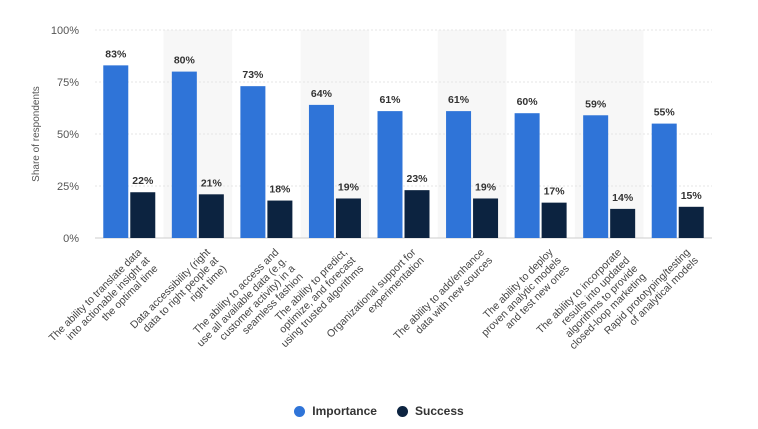 The height and width of the screenshot is (429, 758). What do you see at coordinates (65, 31) in the screenshot?
I see `y-tick-label: 100%` at bounding box center [65, 31].